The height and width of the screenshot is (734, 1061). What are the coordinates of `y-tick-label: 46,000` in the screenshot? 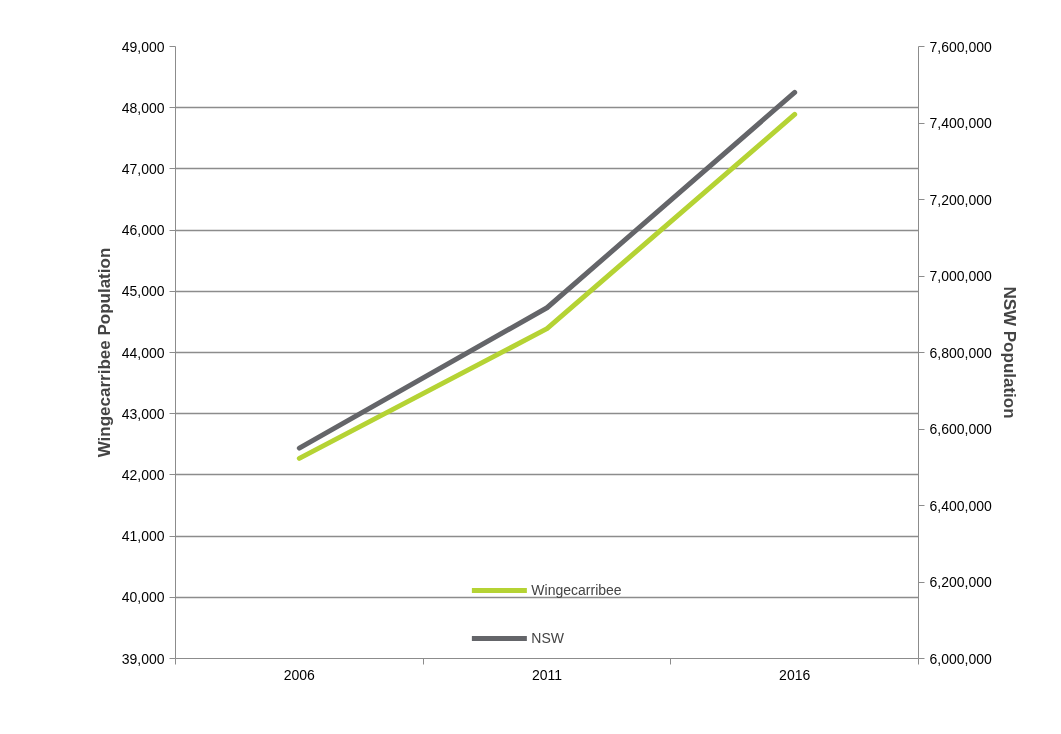 It's located at (143, 230).